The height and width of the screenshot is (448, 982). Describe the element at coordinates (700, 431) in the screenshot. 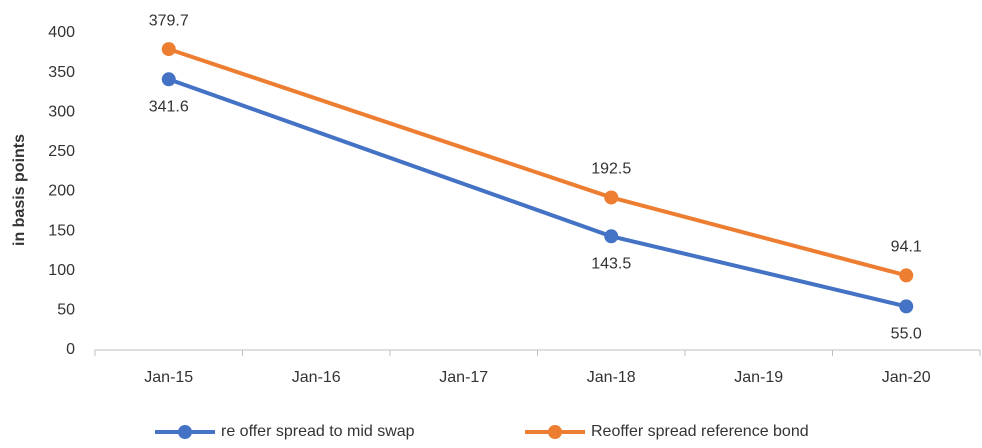

I see `legend-label: Reoffer spread reference bond` at that location.